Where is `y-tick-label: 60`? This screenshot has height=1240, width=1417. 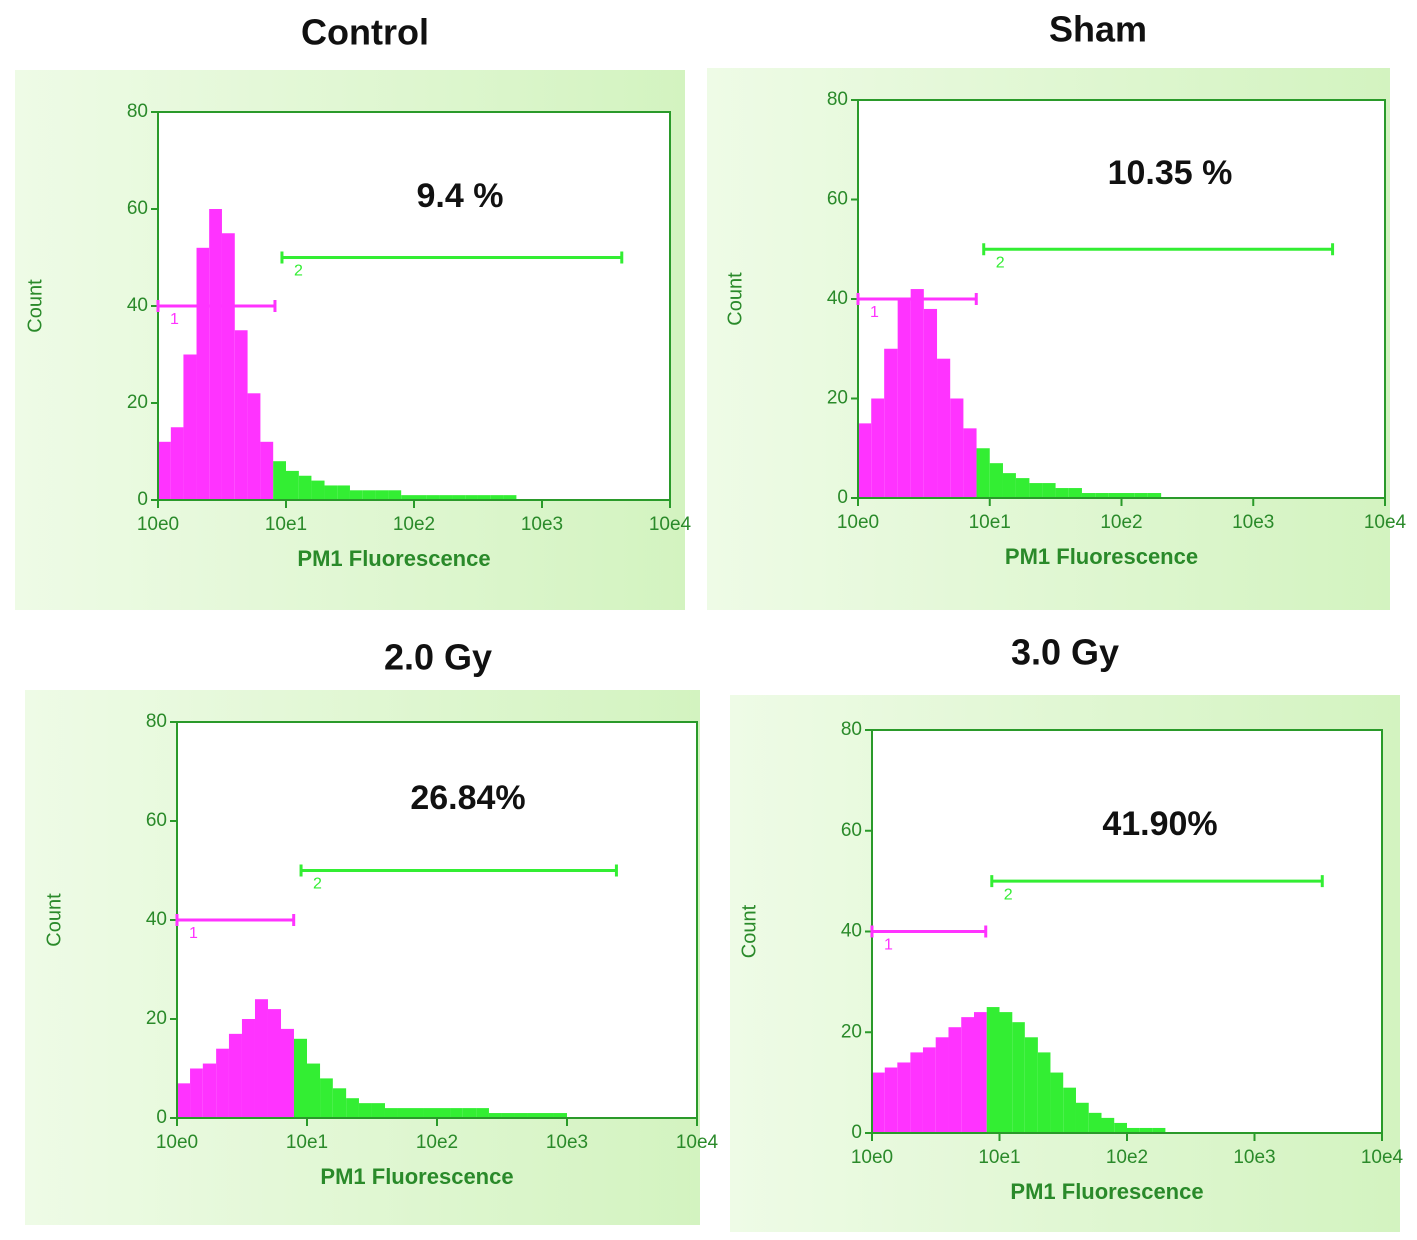
y-tick-label: 60 is located at coordinates (137, 208).